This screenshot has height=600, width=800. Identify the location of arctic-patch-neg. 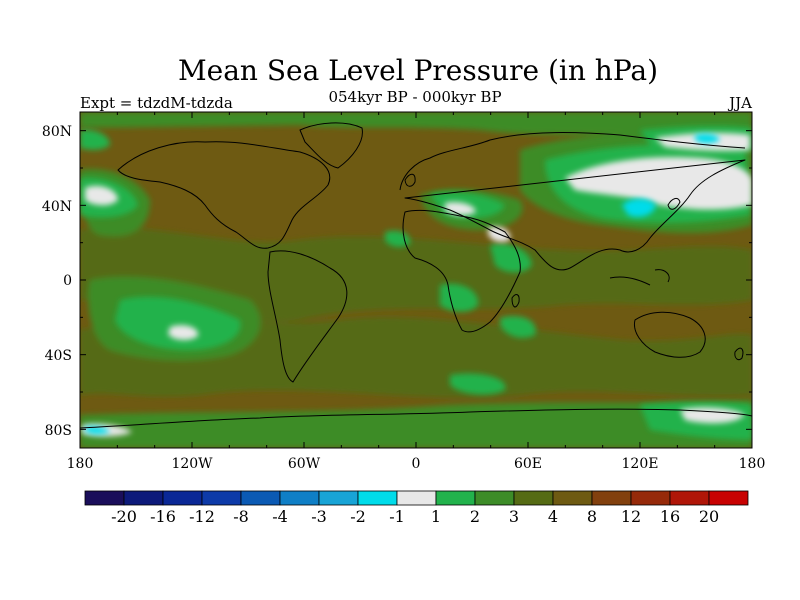
(707, 138).